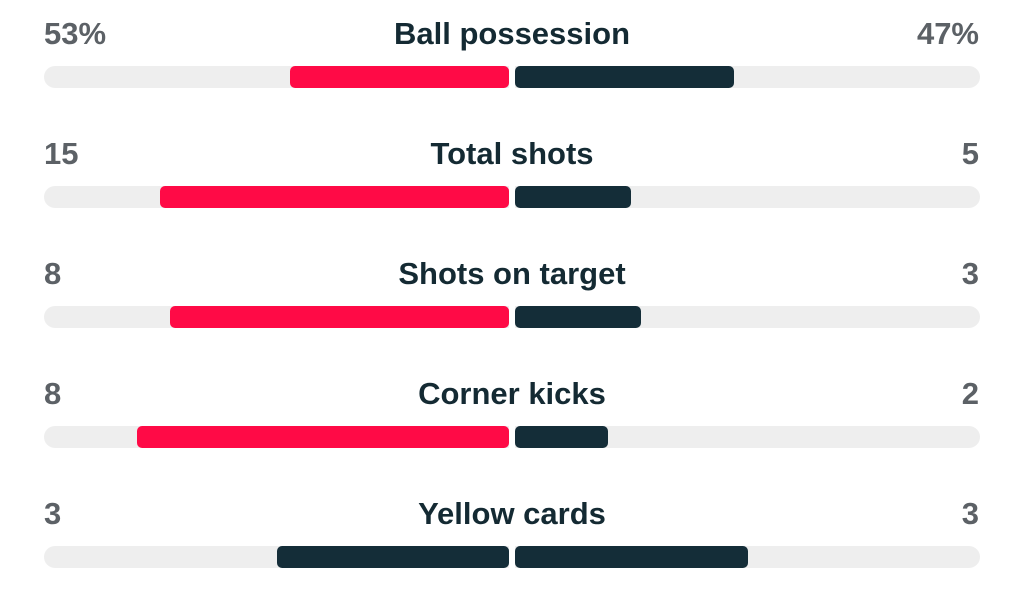 The image size is (1024, 593). I want to click on stat-label: Shots on target, so click(512, 273).